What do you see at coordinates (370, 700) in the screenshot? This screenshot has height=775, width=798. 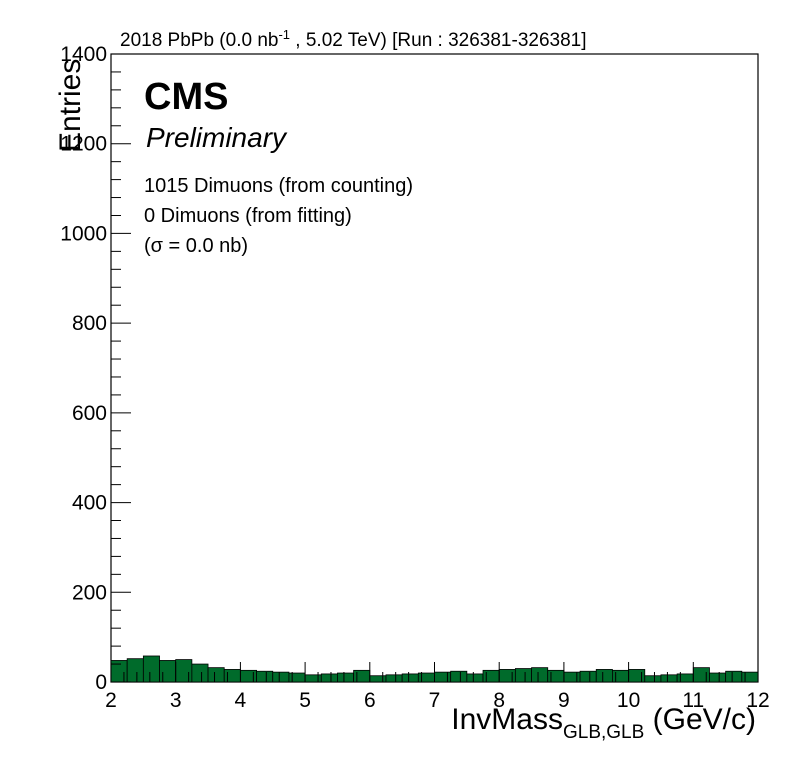 I see `x-tick-label: 6` at bounding box center [370, 700].